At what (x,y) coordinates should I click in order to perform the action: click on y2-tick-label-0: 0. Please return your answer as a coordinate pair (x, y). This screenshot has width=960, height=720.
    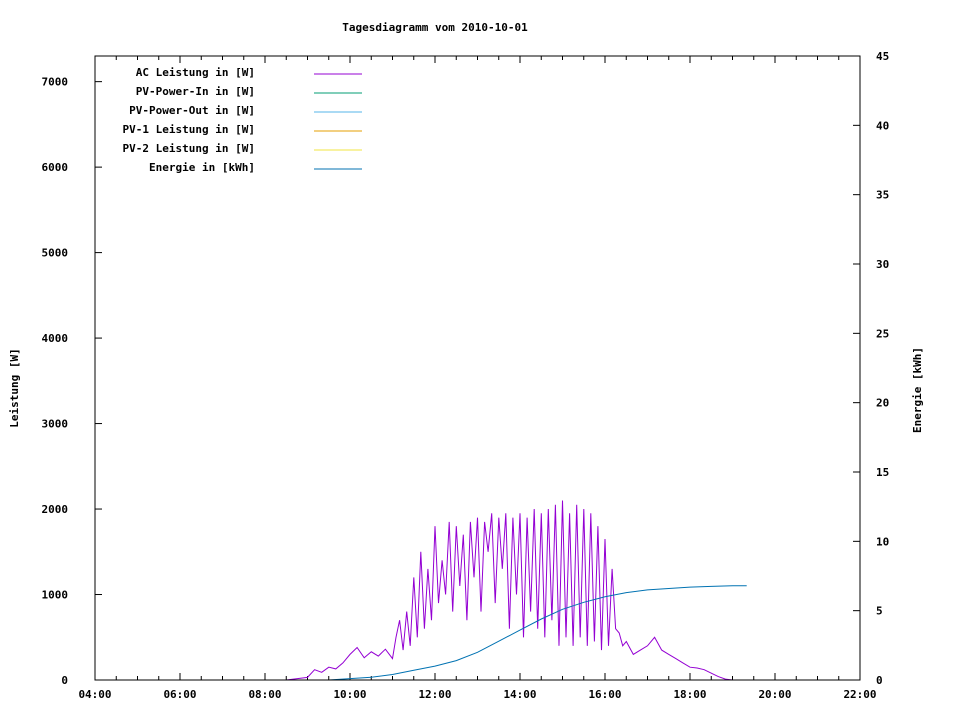
    Looking at the image, I should click on (879, 680).